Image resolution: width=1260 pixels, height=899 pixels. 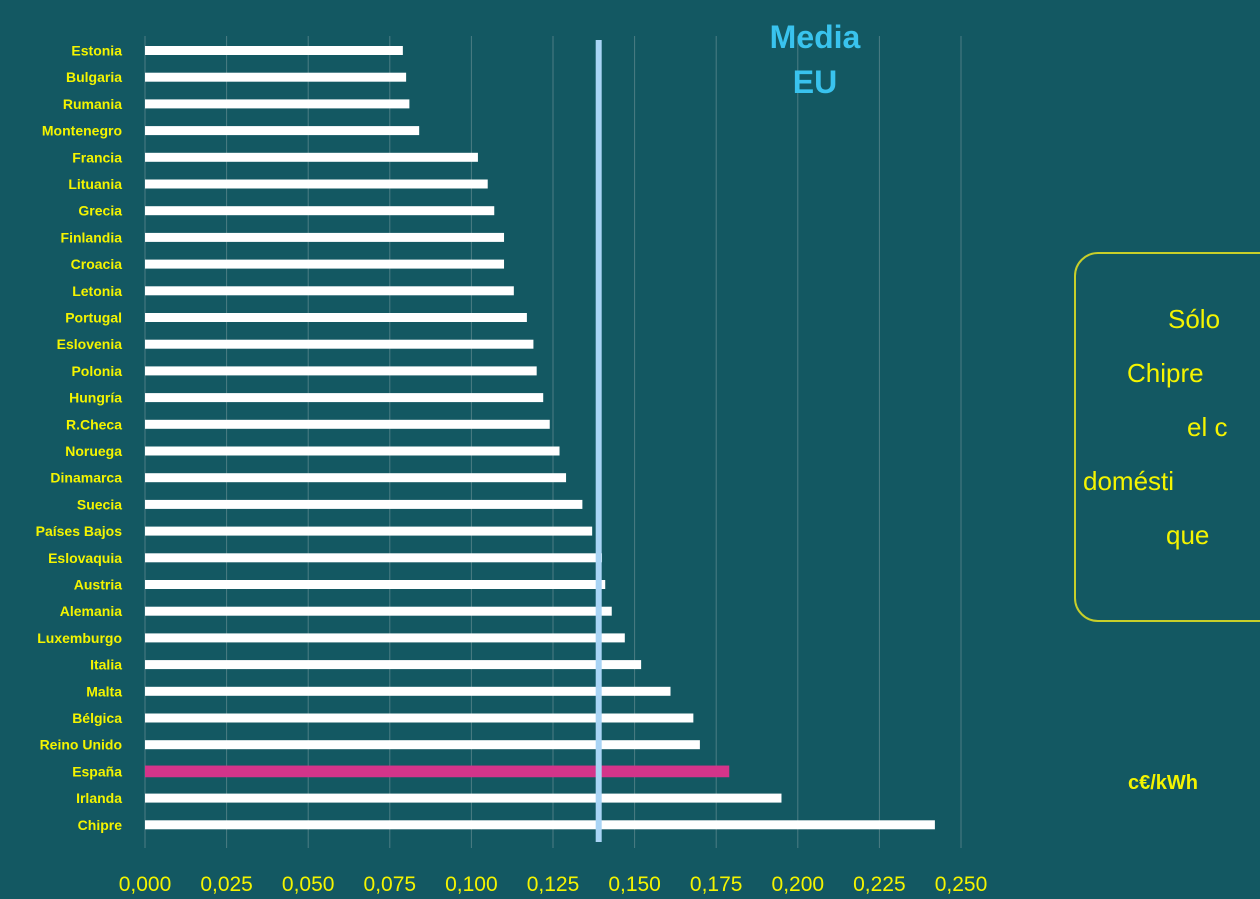 What do you see at coordinates (94, 424) in the screenshot?
I see `category-label: R.Checa` at bounding box center [94, 424].